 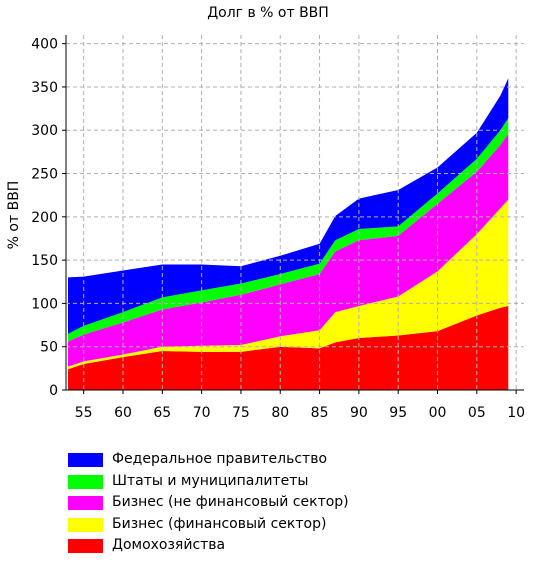 I want to click on x-tick-label: 85, so click(x=320, y=413).